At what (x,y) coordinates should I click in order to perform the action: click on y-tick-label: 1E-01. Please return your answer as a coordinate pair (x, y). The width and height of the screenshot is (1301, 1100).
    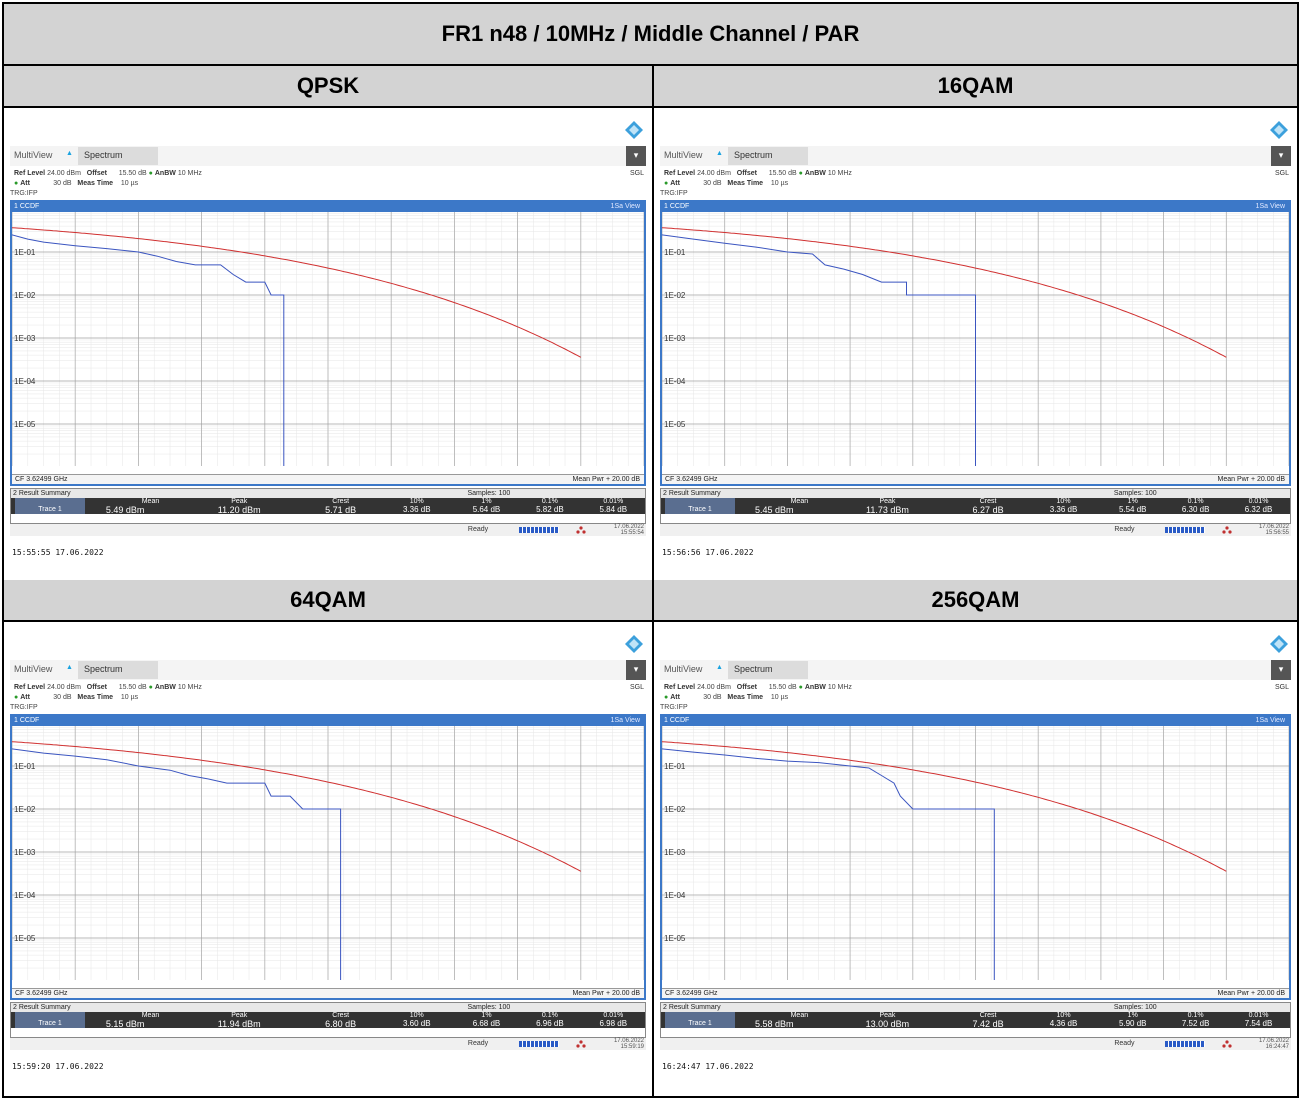
    Looking at the image, I should click on (25, 252).